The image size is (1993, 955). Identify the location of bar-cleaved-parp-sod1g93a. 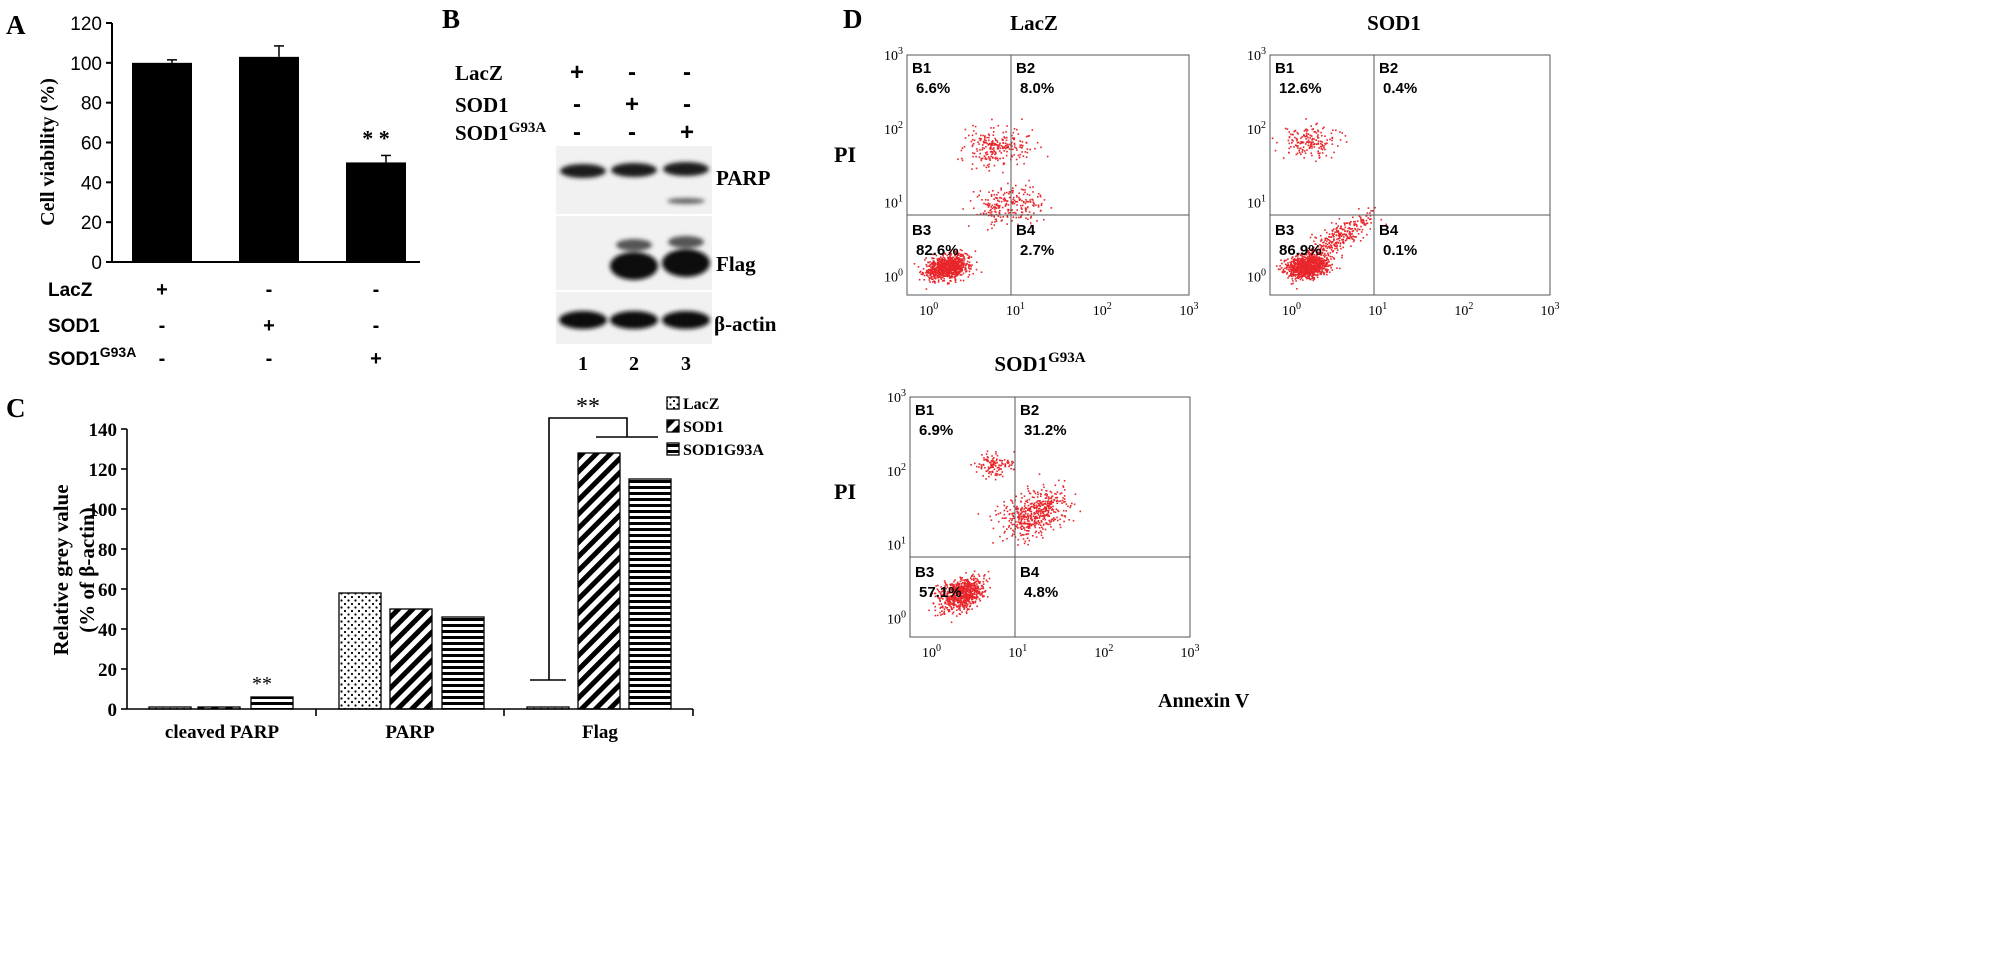
(272, 703).